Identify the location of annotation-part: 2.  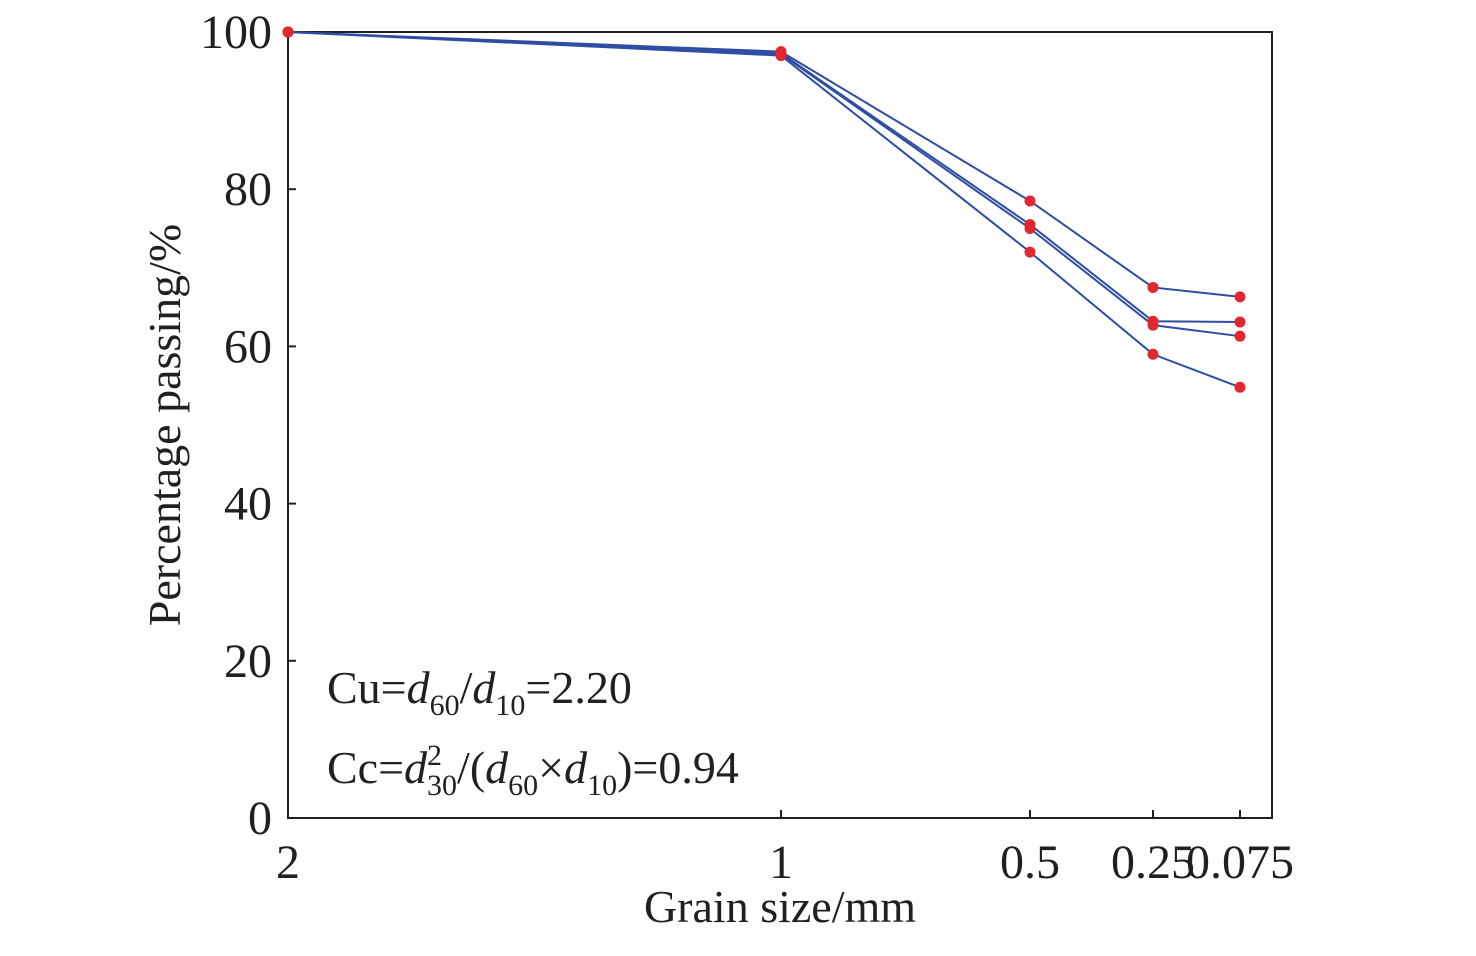
(434, 755).